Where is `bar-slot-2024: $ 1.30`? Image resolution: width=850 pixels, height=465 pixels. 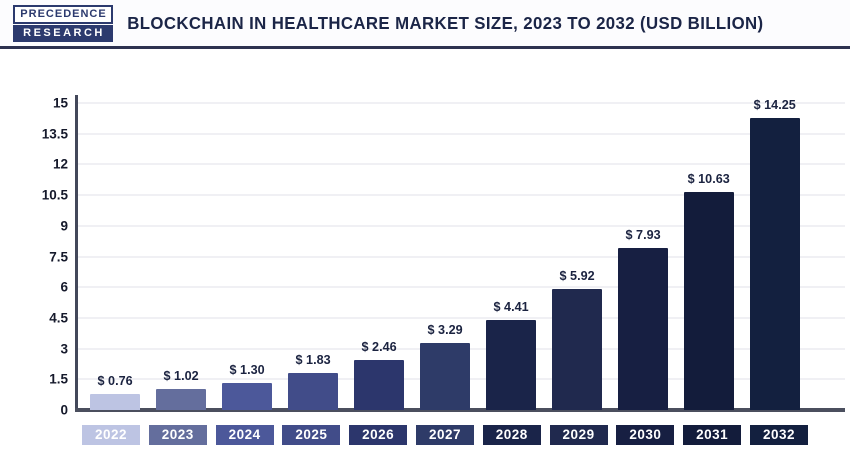
bar-slot-2024: $ 1.30 is located at coordinates (247, 386).